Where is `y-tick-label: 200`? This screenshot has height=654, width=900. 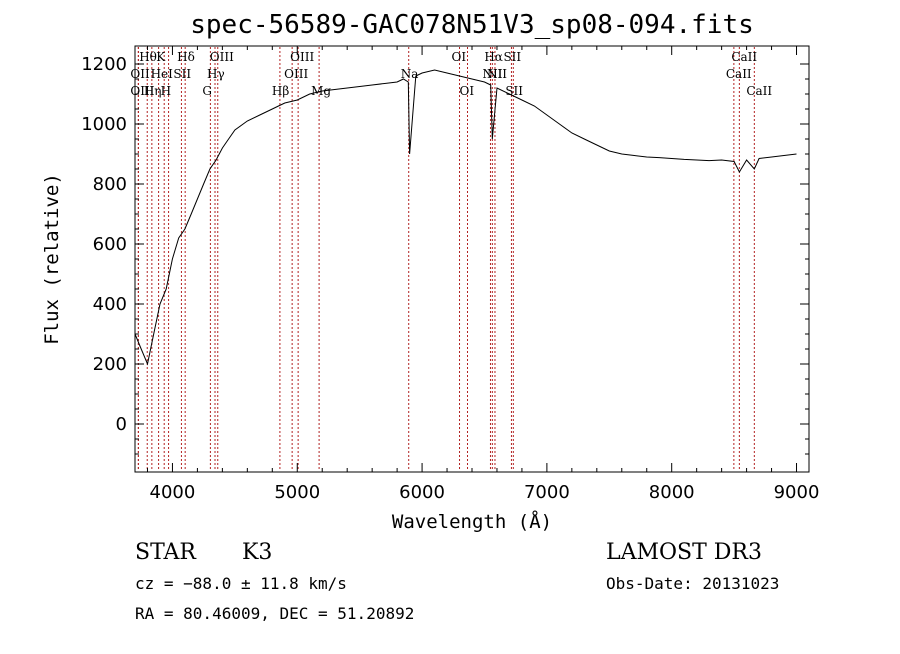 y-tick-label: 200 is located at coordinates (110, 364).